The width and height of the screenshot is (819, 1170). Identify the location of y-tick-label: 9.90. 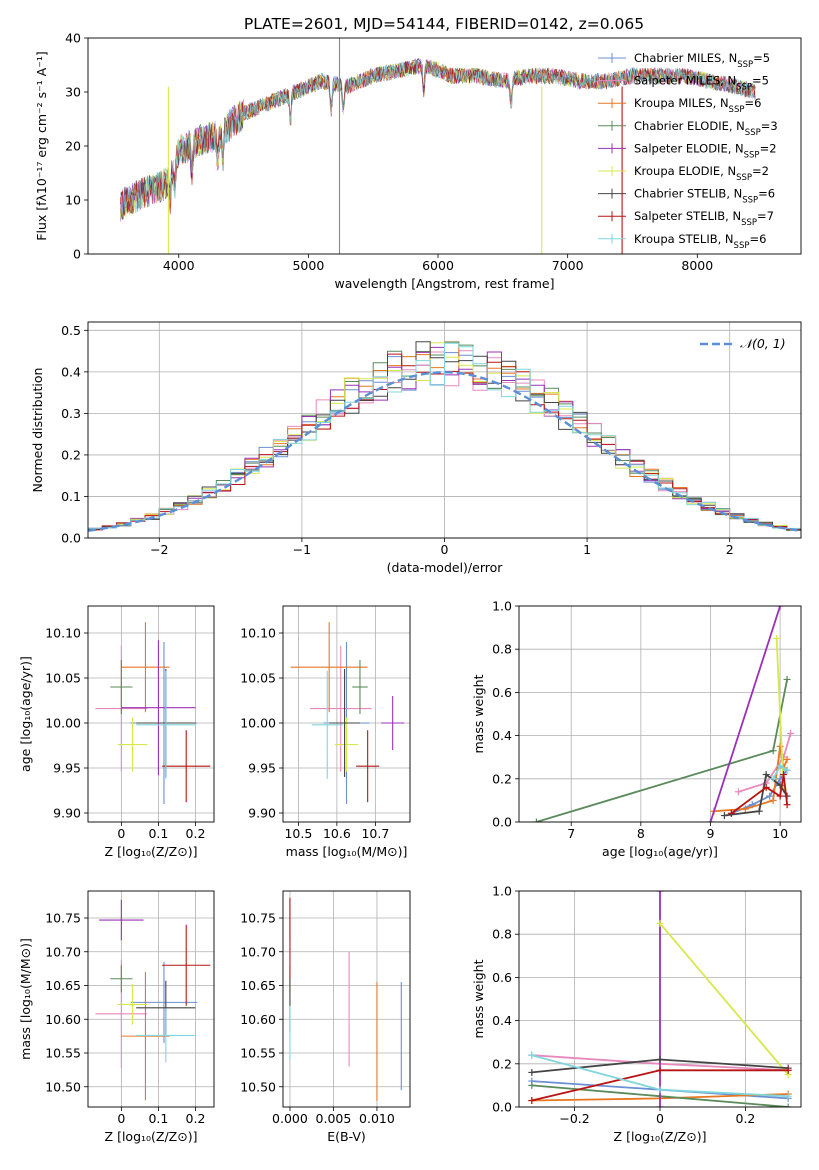
(262, 813).